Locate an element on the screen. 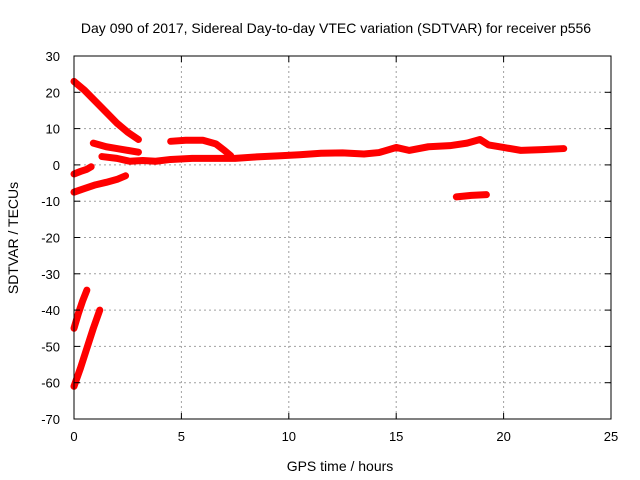  x-tick-label: 0 is located at coordinates (73, 436).